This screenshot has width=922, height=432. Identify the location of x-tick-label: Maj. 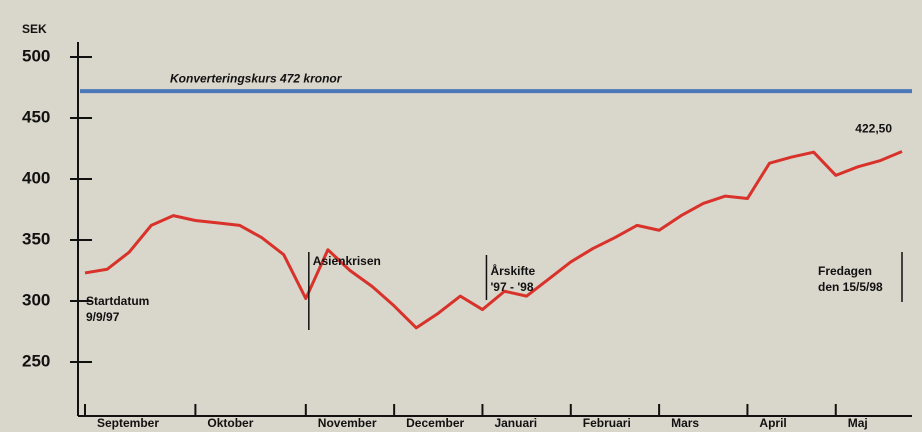
(858, 423).